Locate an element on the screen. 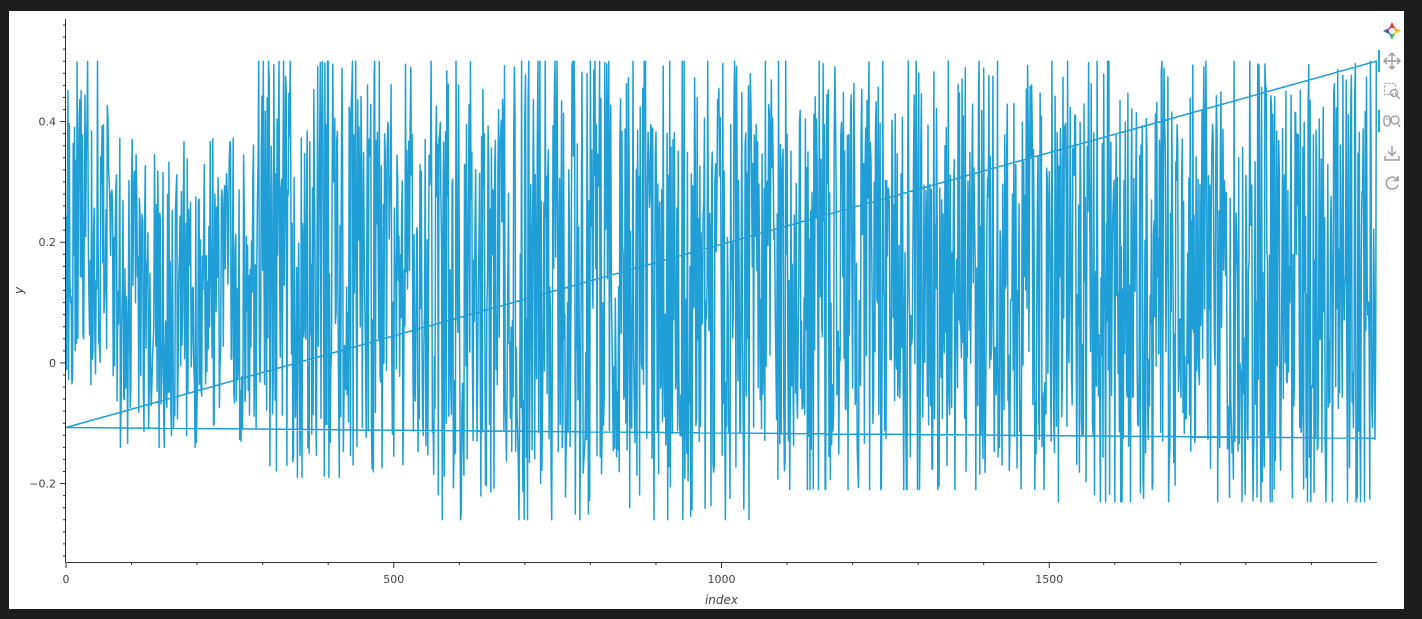 The image size is (1422, 619). y-axis: −0.2 0 0.2 0.4 is located at coordinates (47, 290).